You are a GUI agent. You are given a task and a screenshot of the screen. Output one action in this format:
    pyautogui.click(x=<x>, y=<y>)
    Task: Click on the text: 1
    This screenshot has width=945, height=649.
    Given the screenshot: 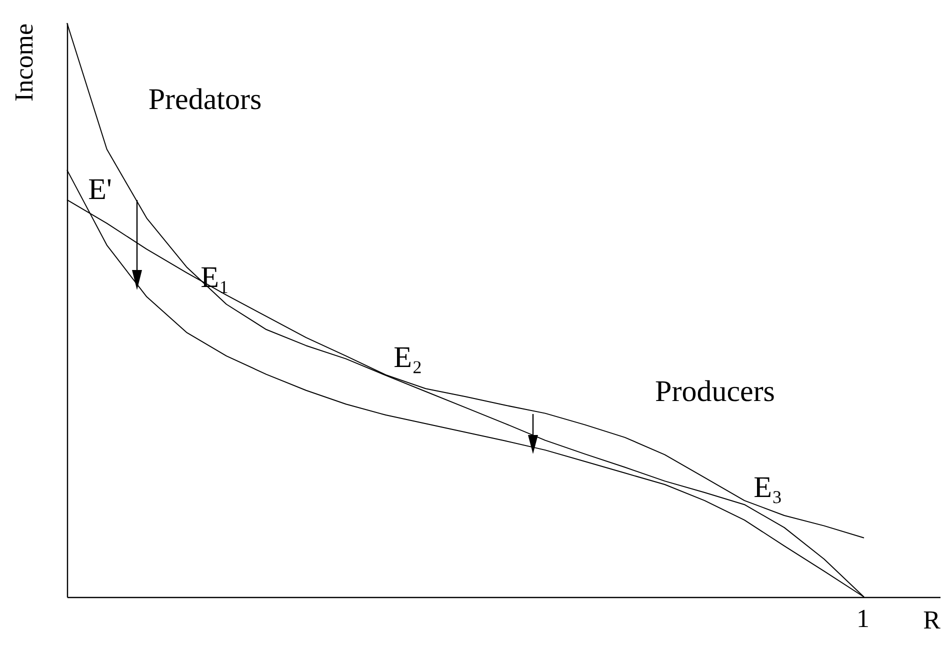 What is the action you would take?
    pyautogui.click(x=863, y=618)
    